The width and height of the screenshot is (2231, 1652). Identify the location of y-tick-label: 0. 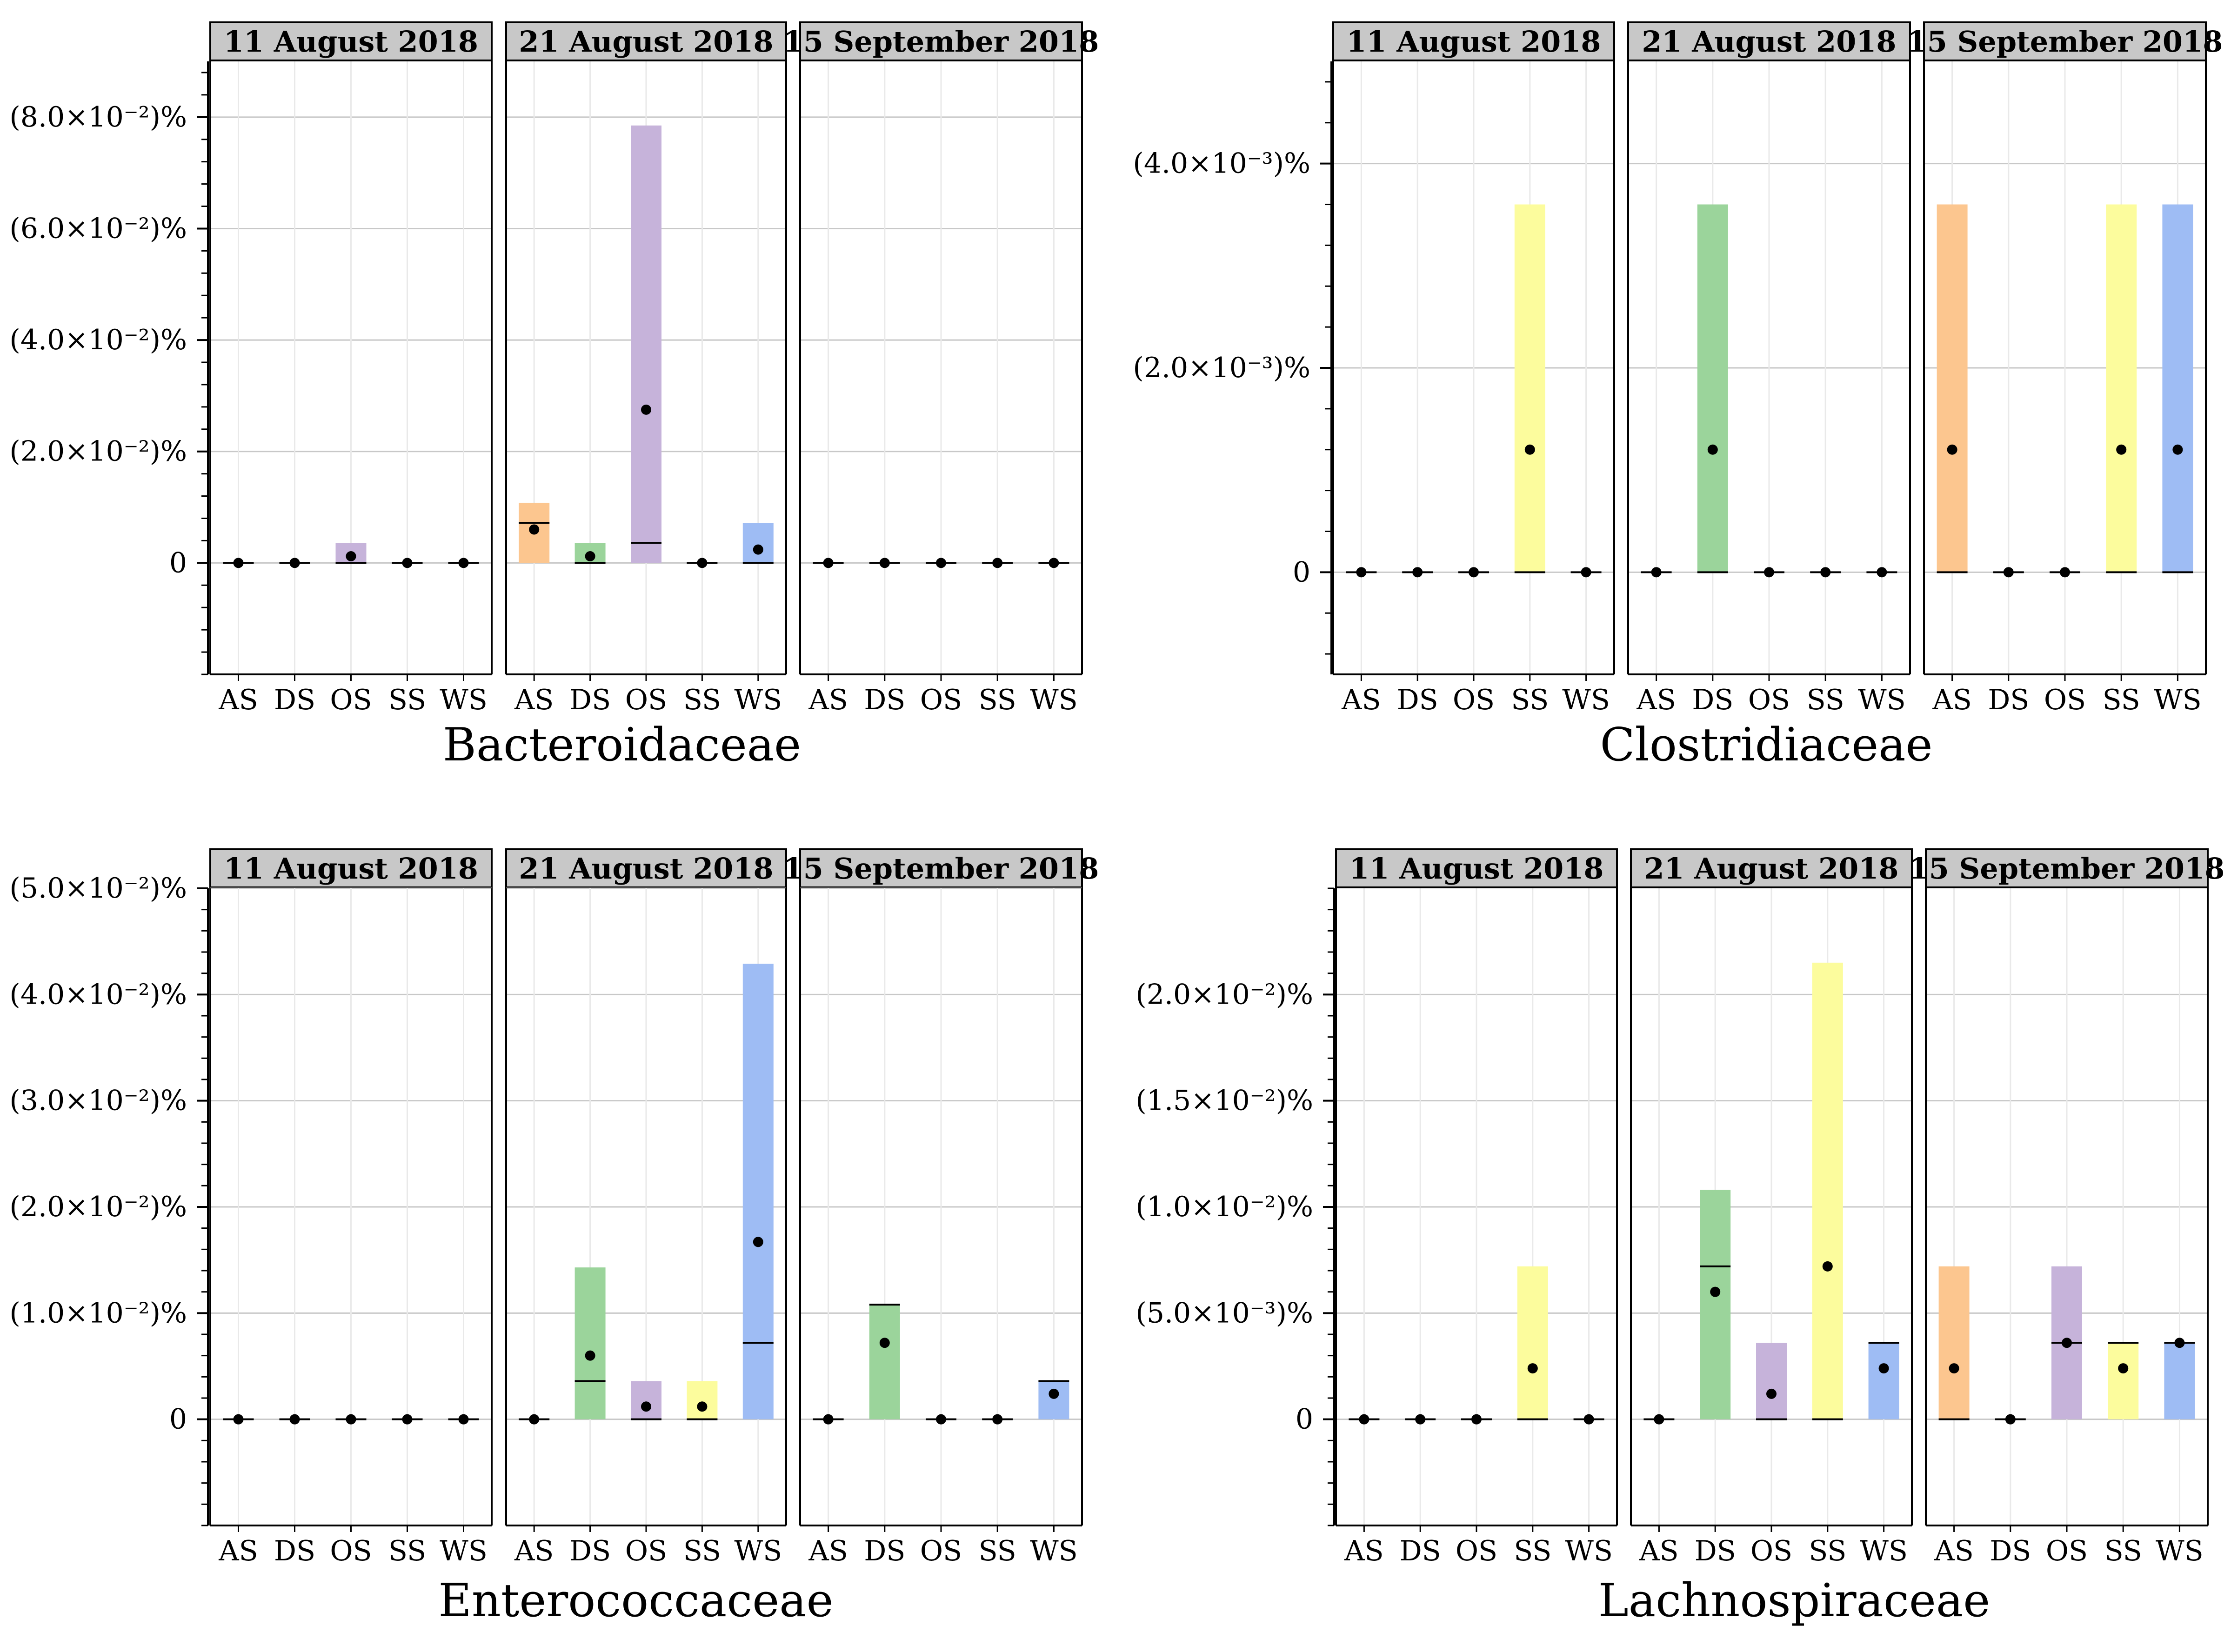
(1301, 572).